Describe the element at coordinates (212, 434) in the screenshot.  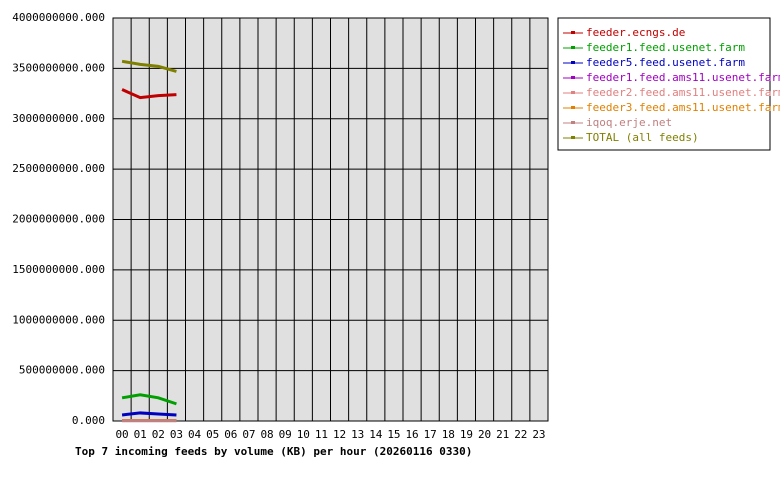
I see `x-tick-label: 05` at that location.